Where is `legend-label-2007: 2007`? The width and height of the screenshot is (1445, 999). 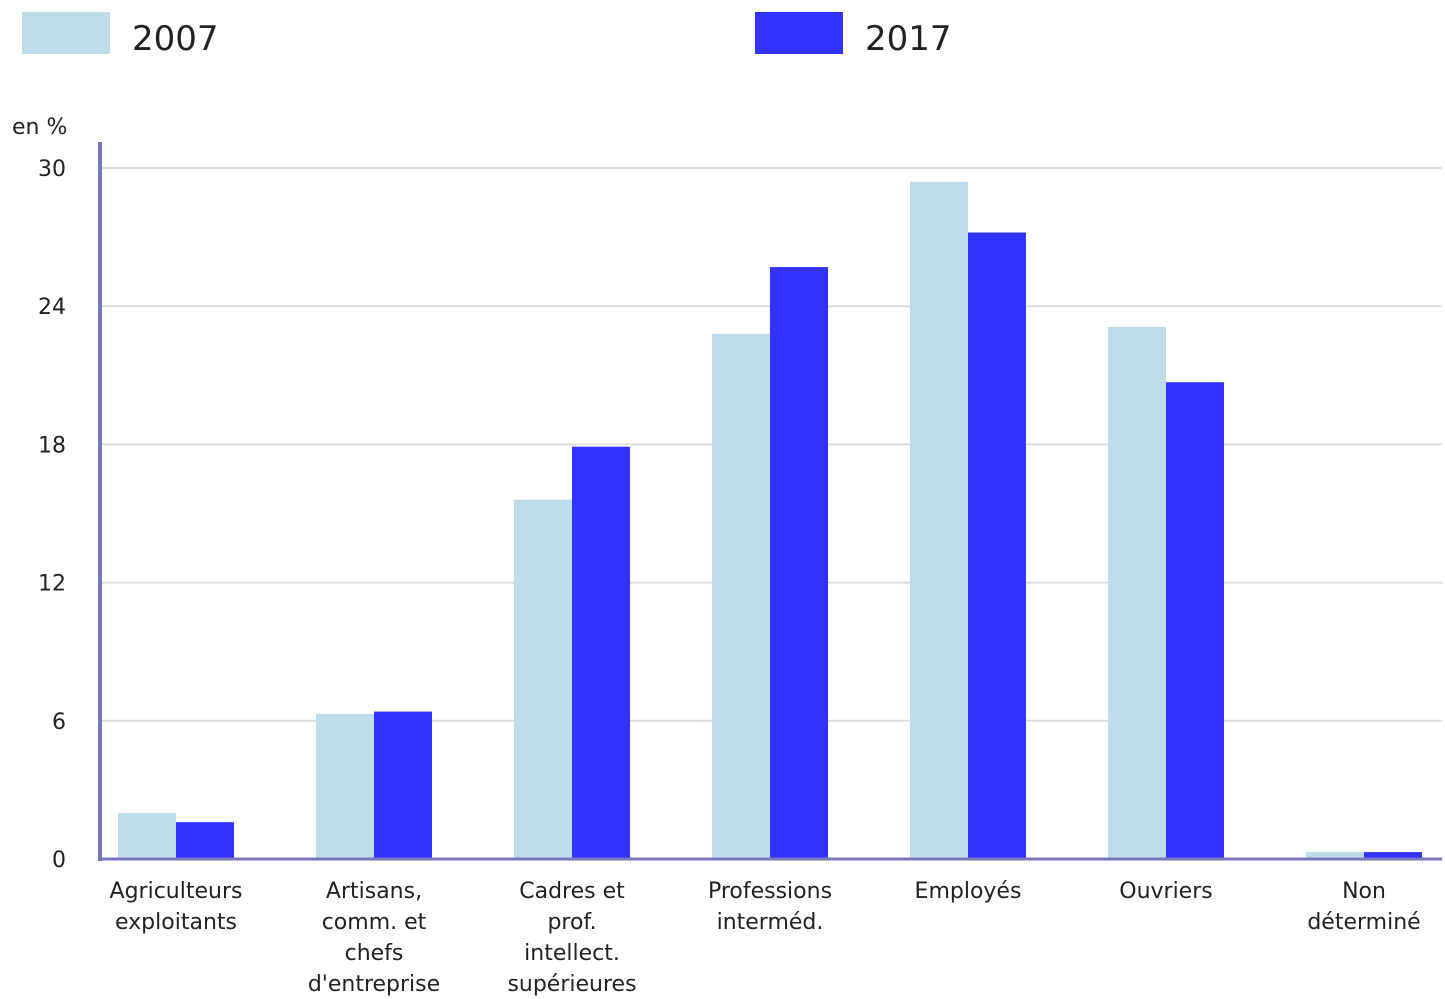
legend-label-2007: 2007 is located at coordinates (175, 39).